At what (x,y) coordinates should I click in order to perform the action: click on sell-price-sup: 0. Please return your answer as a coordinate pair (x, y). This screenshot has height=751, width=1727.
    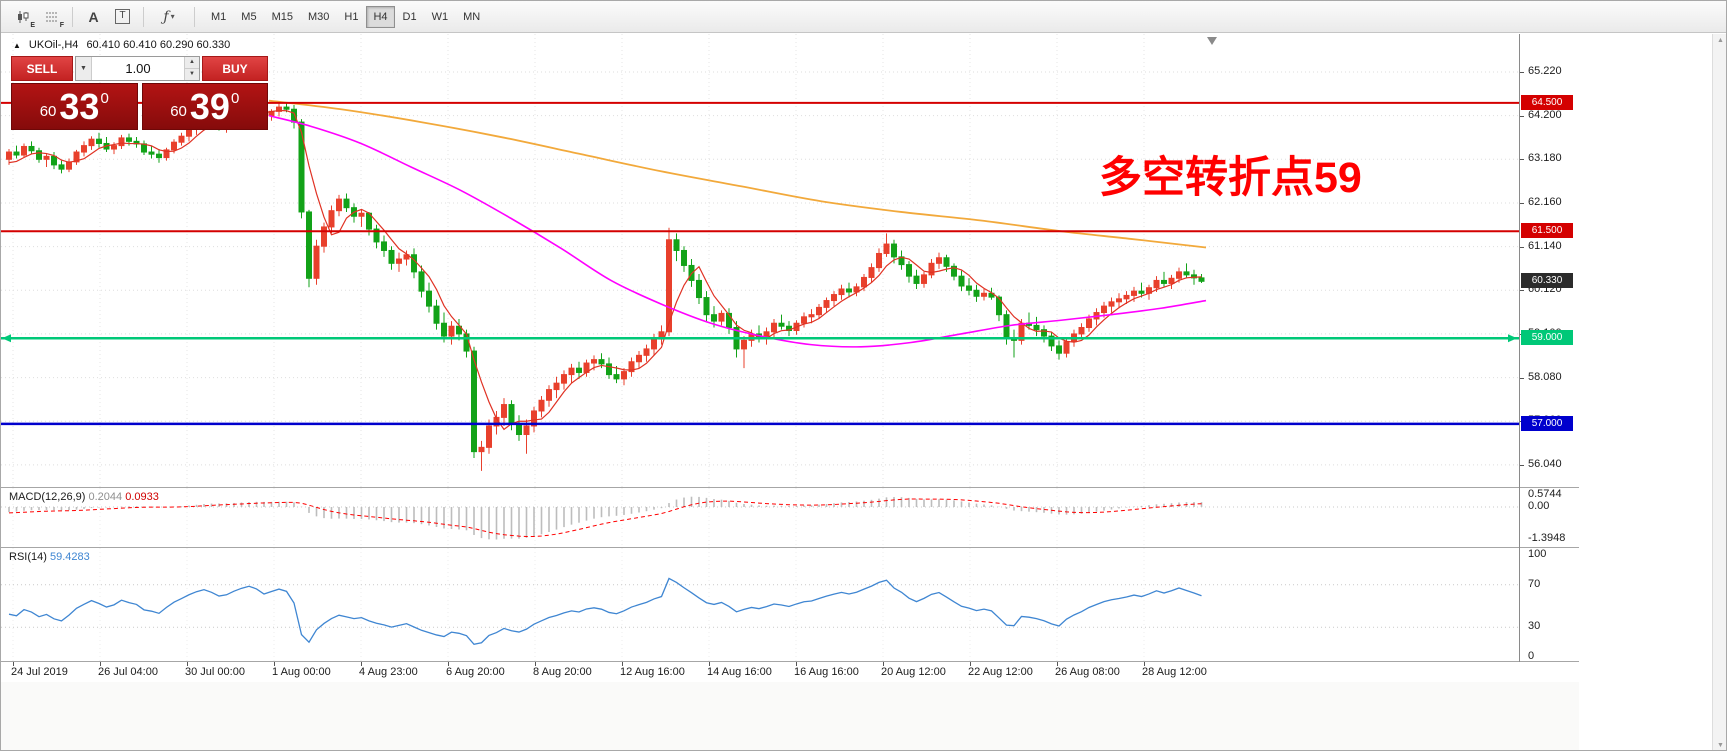
    Looking at the image, I should click on (104, 98).